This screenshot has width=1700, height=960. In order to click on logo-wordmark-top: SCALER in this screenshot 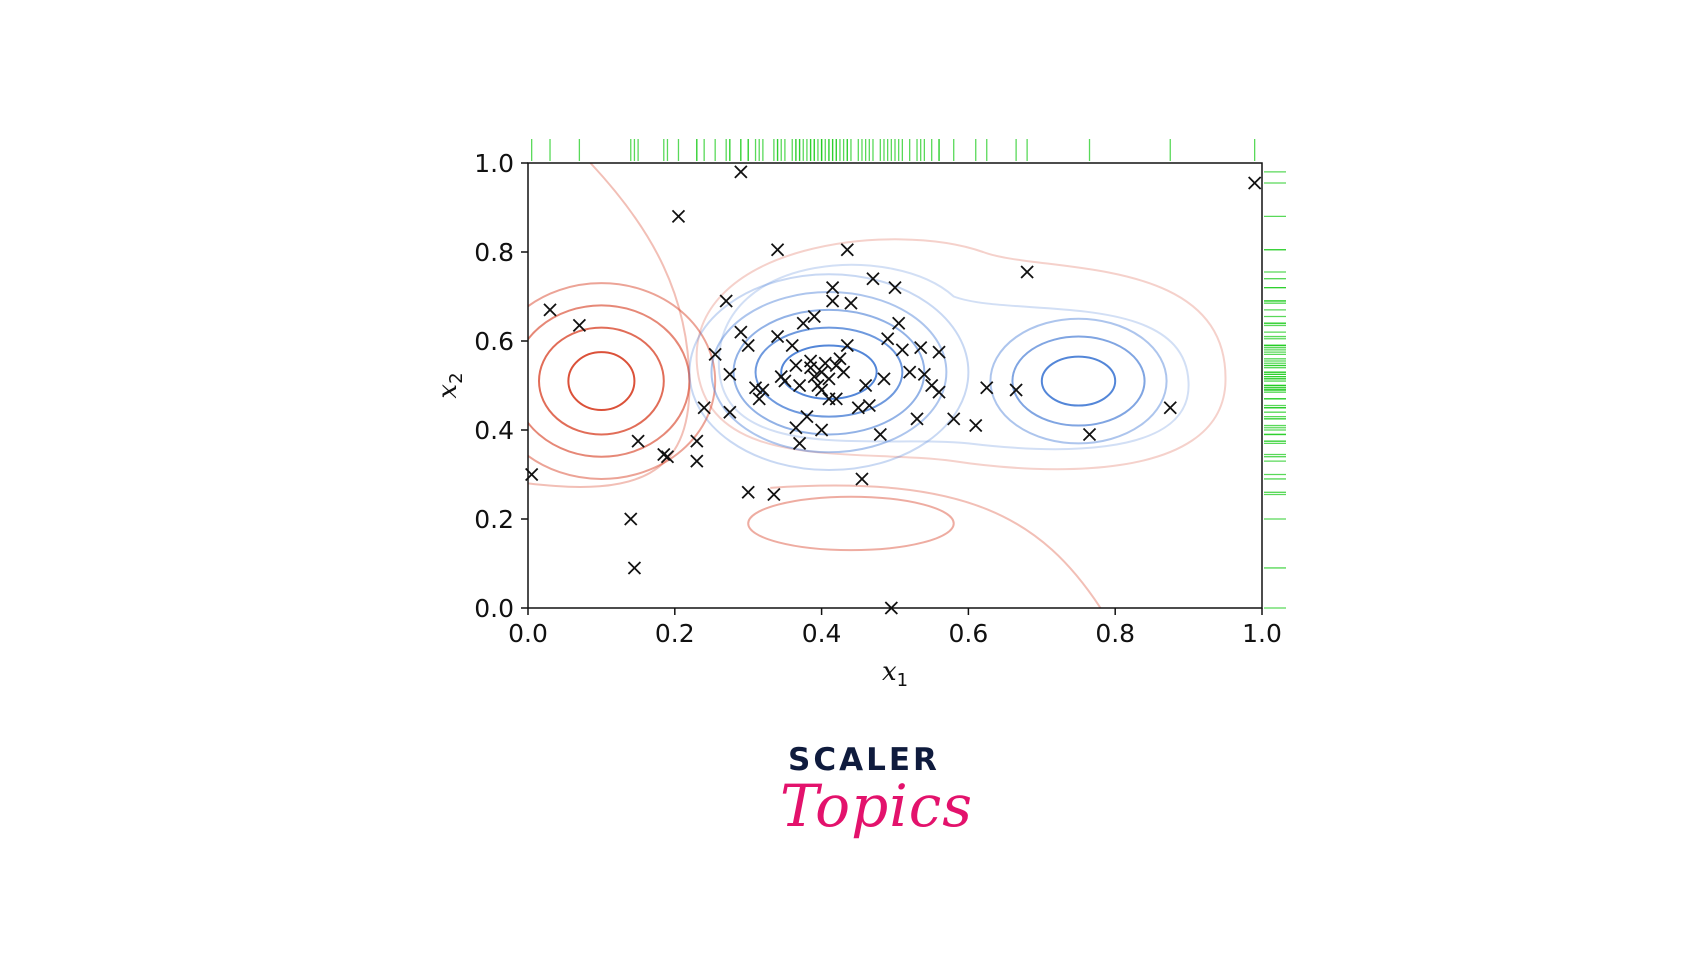, I will do `click(864, 760)`.